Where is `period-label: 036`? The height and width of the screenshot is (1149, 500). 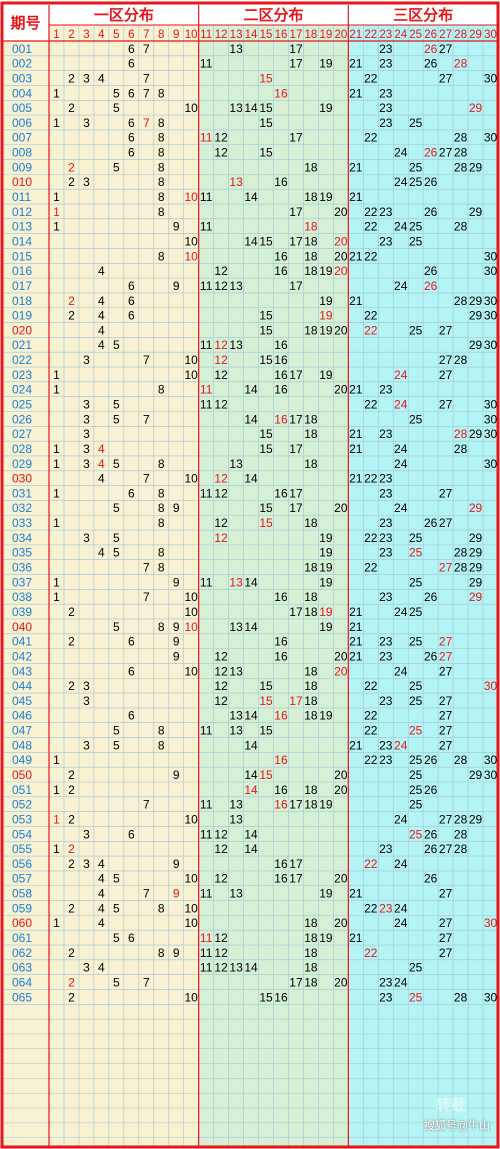
period-label: 036 is located at coordinates (22, 568).